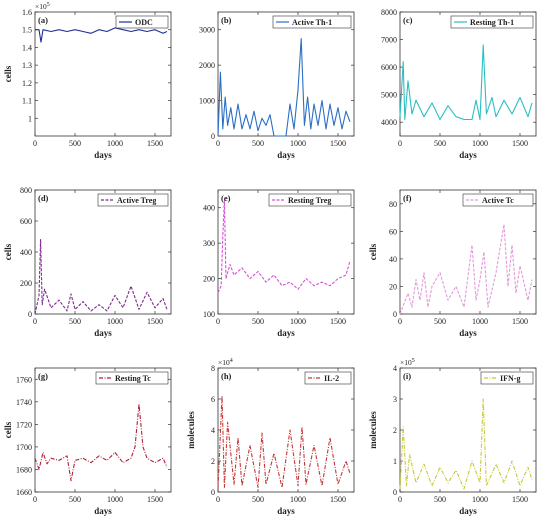  I want to click on y-tick-label: 60, so click(393, 231).